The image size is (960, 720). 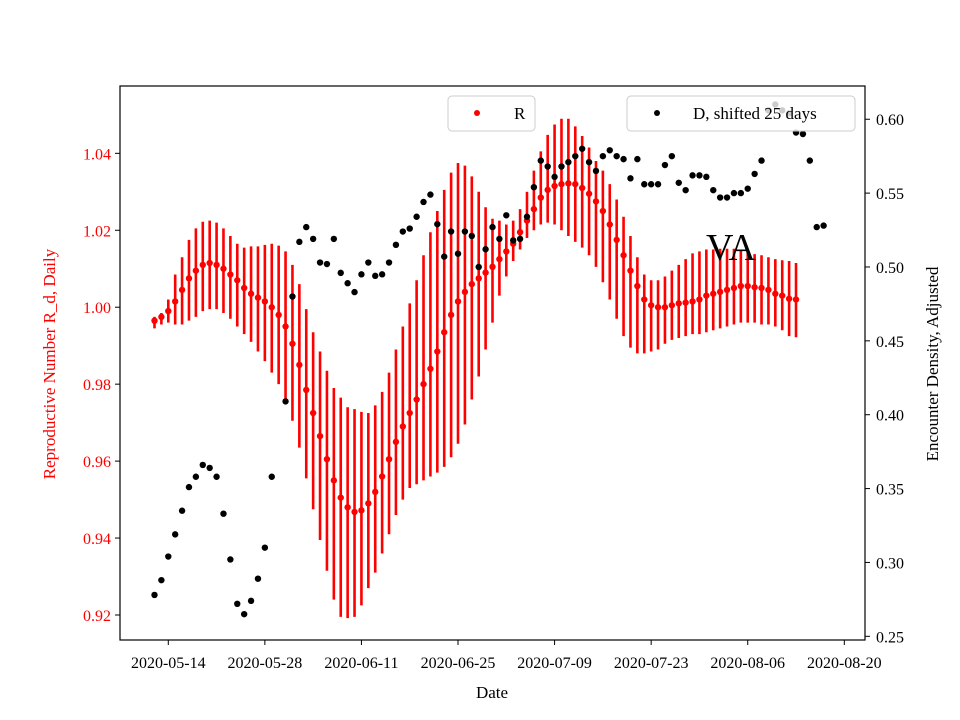 I want to click on legend-d-marker, so click(x=657, y=113).